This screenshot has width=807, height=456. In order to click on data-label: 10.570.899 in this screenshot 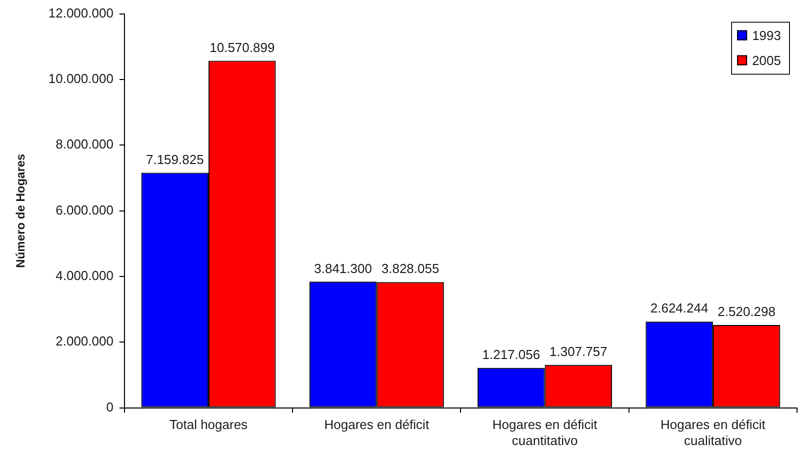, I will do `click(242, 47)`.